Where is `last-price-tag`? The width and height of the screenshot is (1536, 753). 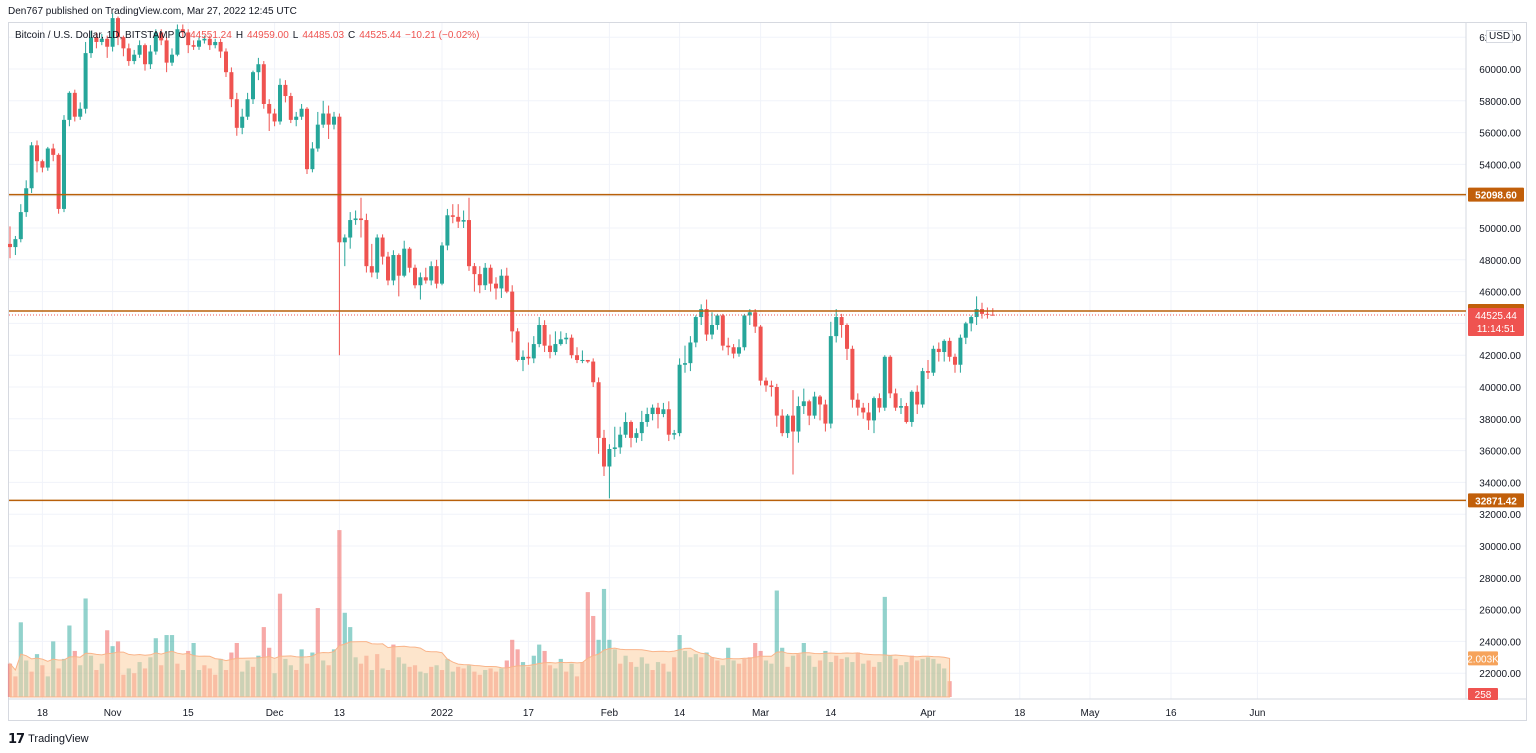
last-price-tag is located at coordinates (1496, 322).